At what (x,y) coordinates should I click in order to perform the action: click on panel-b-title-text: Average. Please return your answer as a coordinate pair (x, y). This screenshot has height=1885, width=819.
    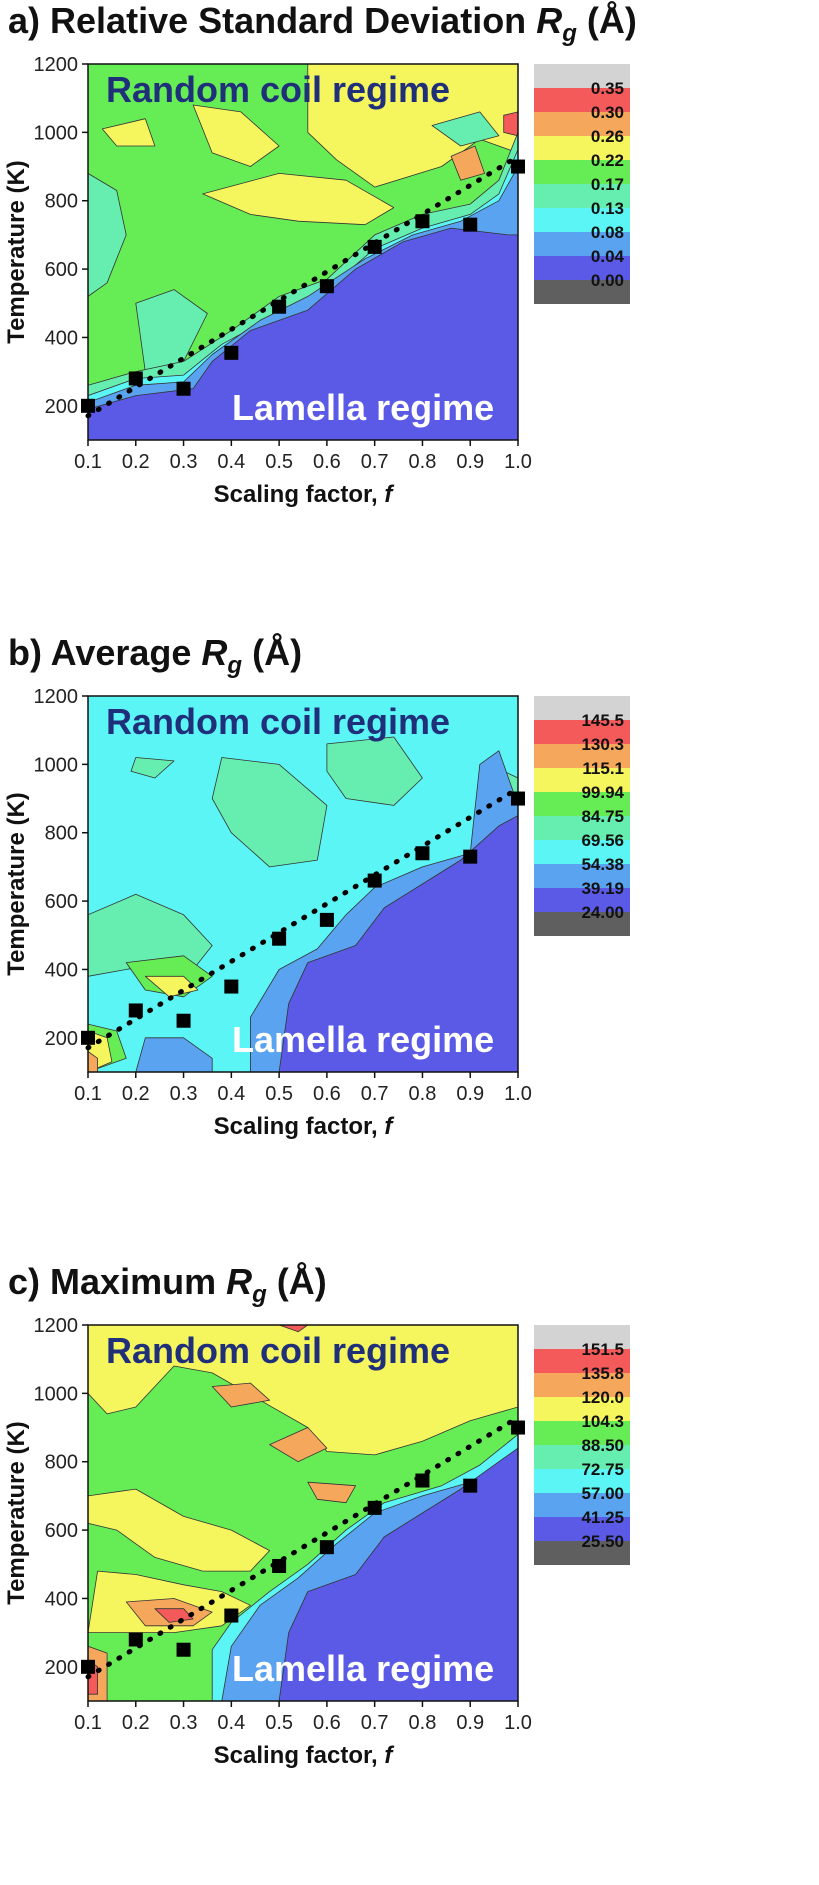
    Looking at the image, I should click on (121, 652).